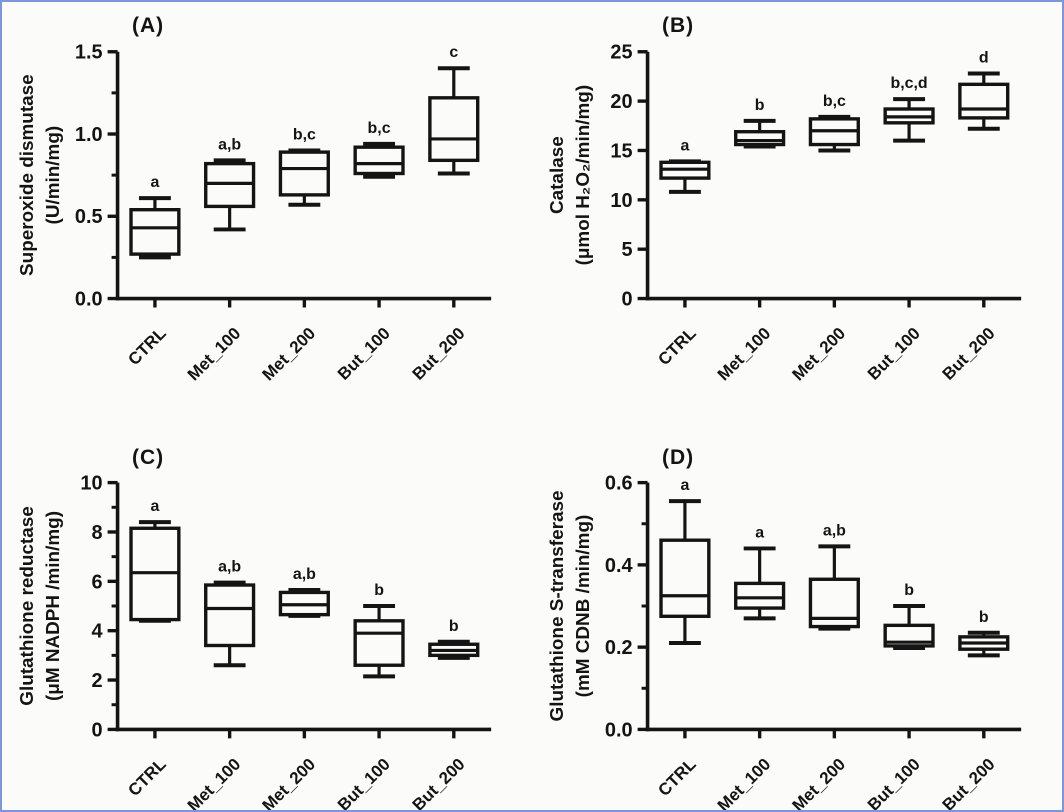  I want to click on y-tick-label: 2, so click(97, 681).